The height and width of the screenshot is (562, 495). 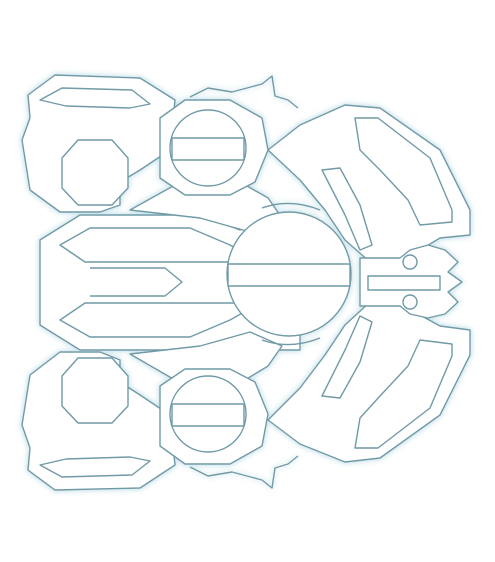 I want to click on central-sphere-band, so click(x=289, y=275).